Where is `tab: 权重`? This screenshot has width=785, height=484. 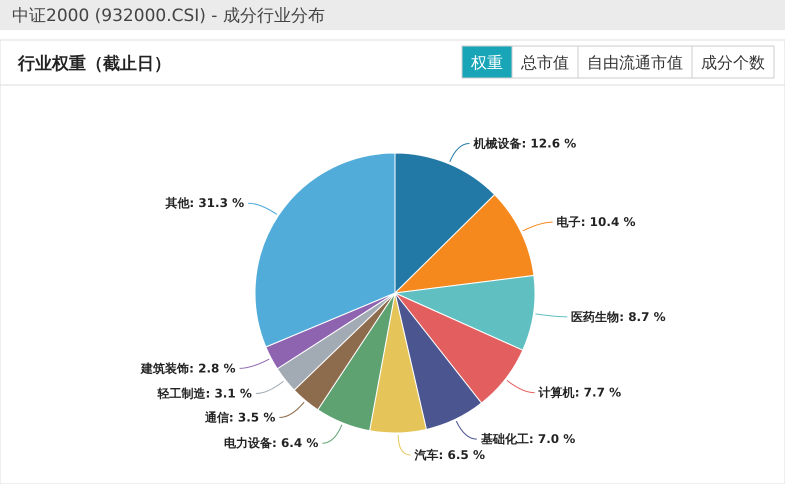 tab: 权重 is located at coordinates (487, 62).